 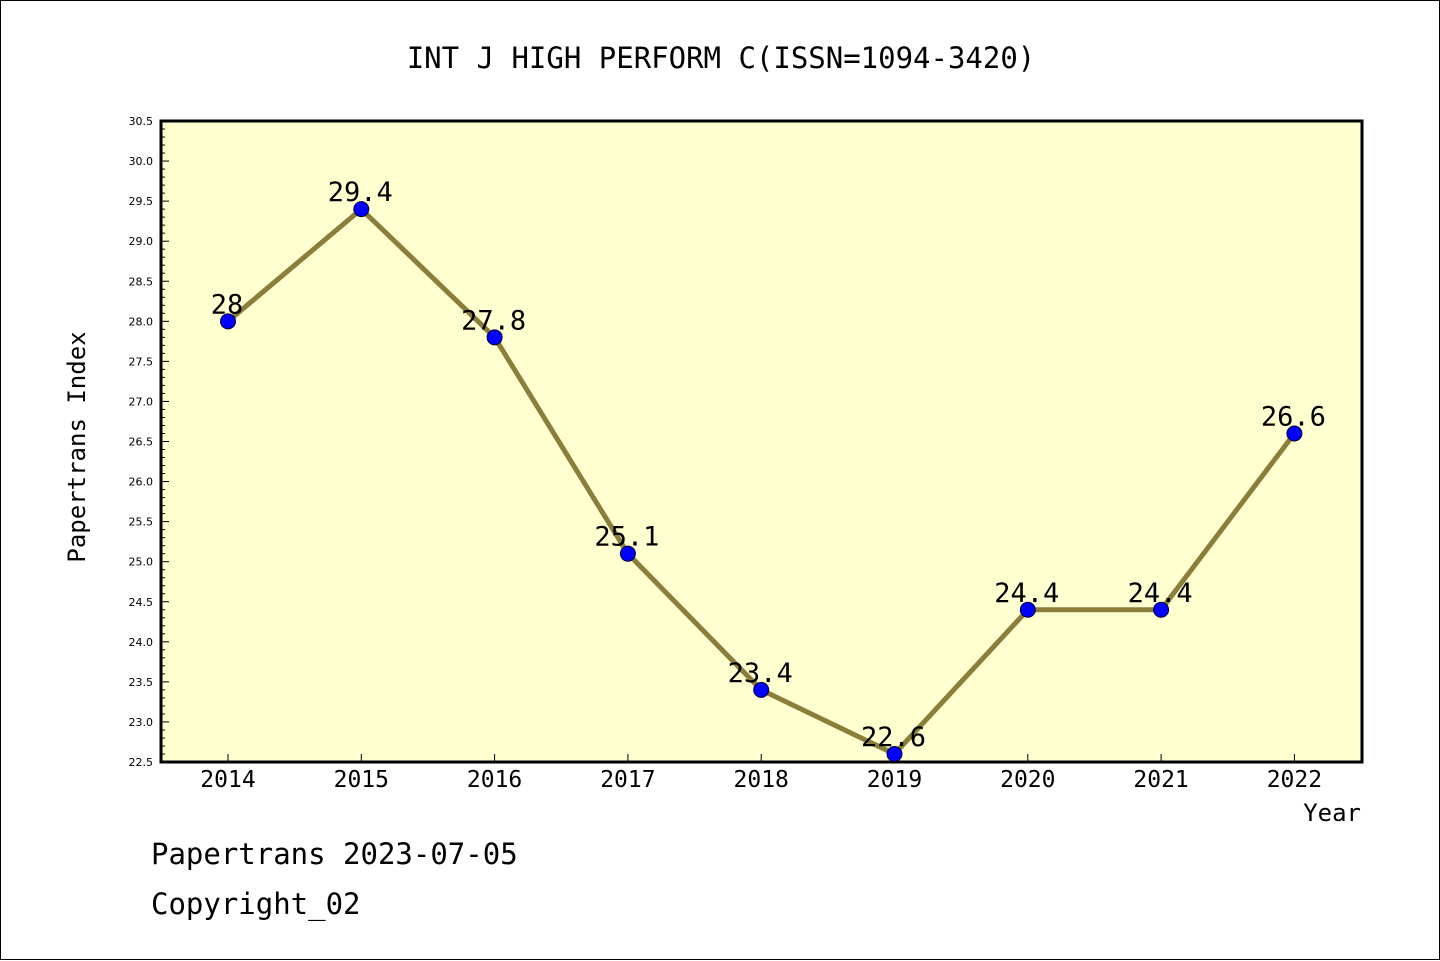 I want to click on y-axis-title: Papertrans Index, so click(x=77, y=446).